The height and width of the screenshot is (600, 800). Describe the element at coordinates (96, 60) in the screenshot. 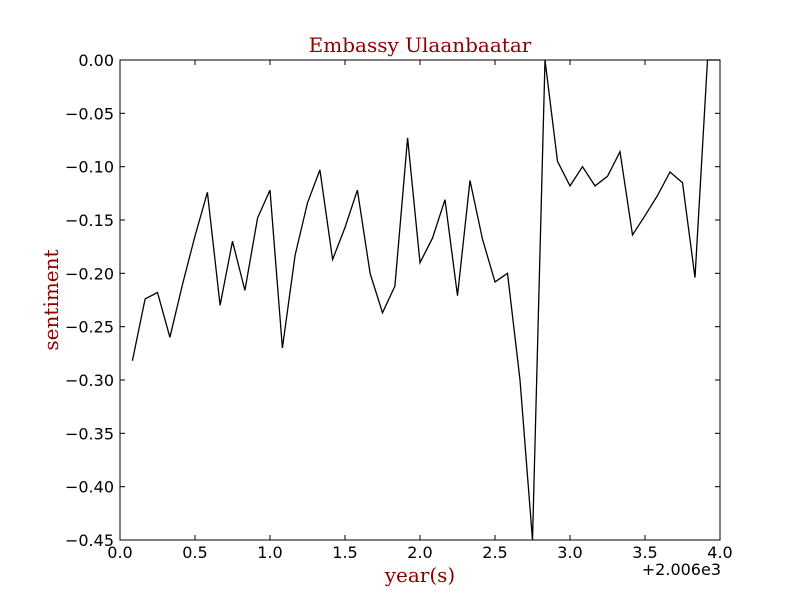

I see `y-tick-label: 0.00` at that location.